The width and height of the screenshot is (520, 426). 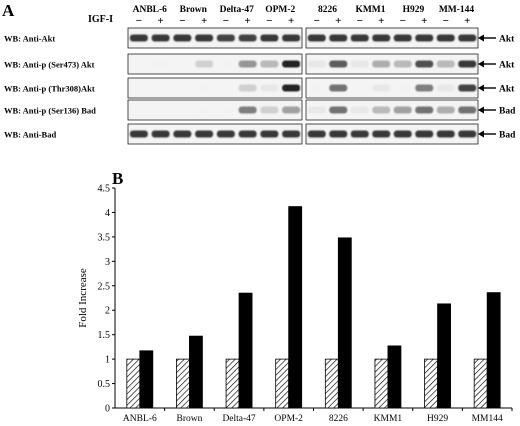 What do you see at coordinates (140, 419) in the screenshot?
I see `x-tick-label: ANBL-6` at bounding box center [140, 419].